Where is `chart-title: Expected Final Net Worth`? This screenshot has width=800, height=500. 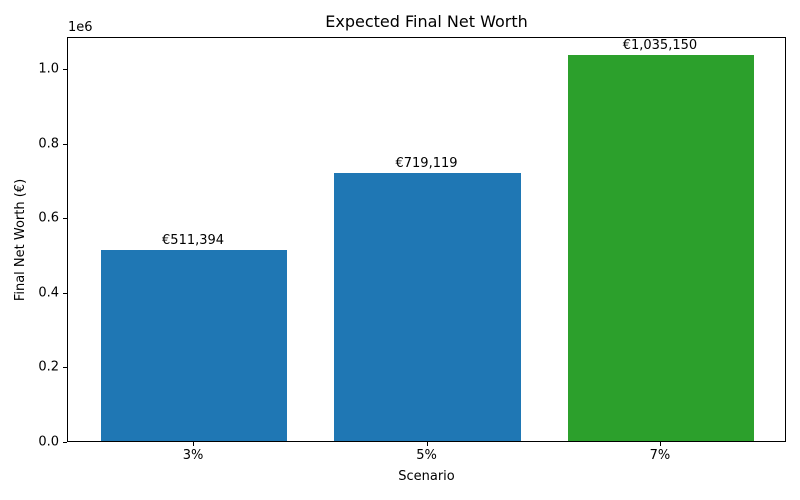
chart-title: Expected Final Net Worth is located at coordinates (426, 21).